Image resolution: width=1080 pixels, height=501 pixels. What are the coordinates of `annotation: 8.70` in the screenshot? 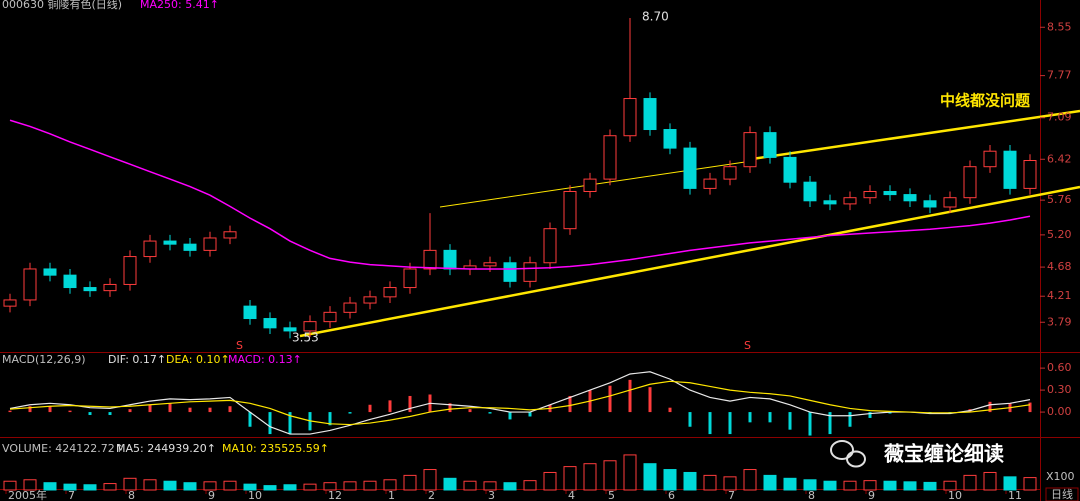 It's located at (655, 17).